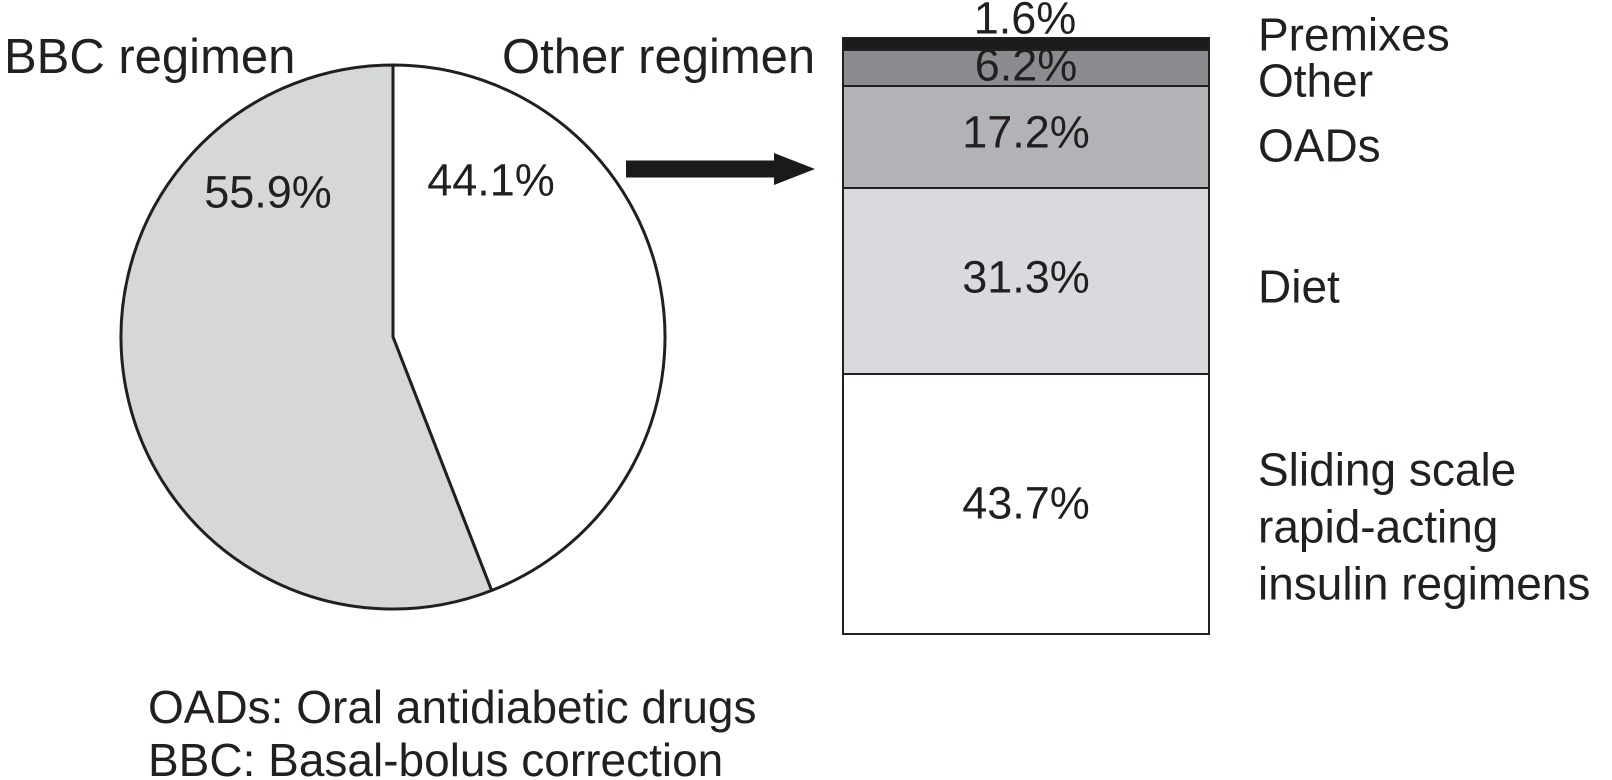  What do you see at coordinates (491, 180) in the screenshot?
I see `pie-value-other: 44.1%` at bounding box center [491, 180].